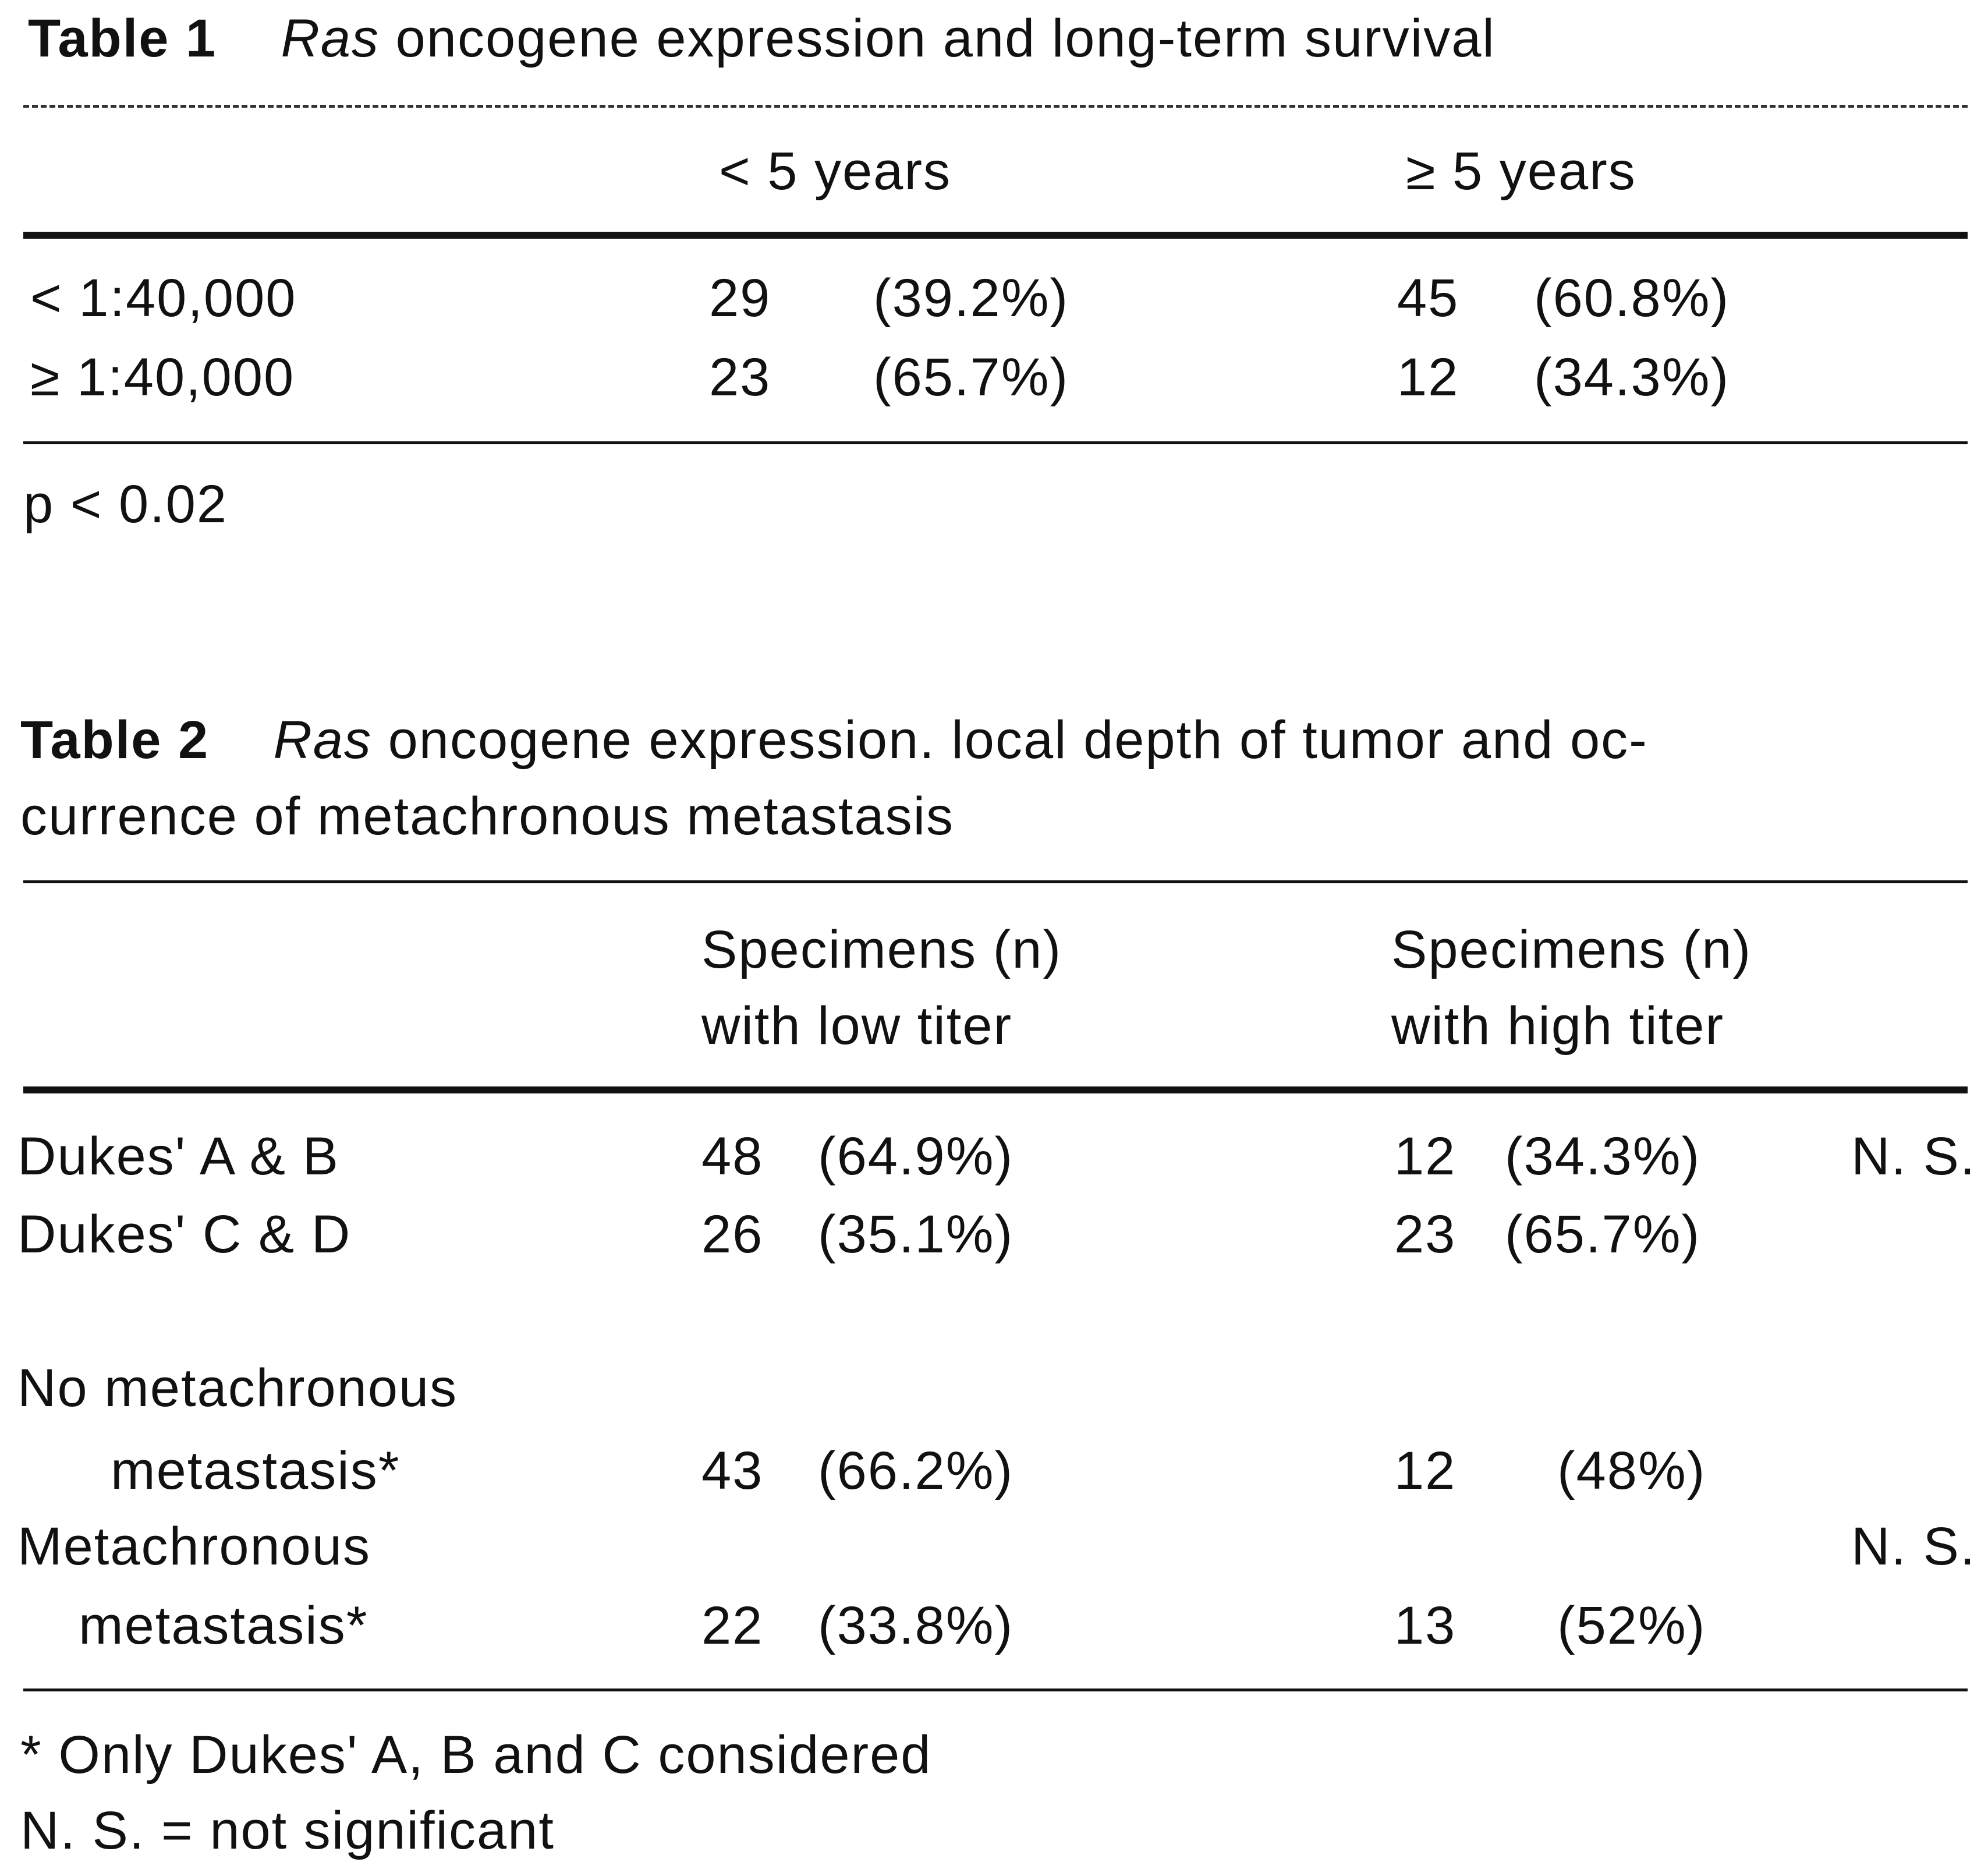  What do you see at coordinates (857, 1026) in the screenshot?
I see `table2-col-header-1-line2: with low titer` at bounding box center [857, 1026].